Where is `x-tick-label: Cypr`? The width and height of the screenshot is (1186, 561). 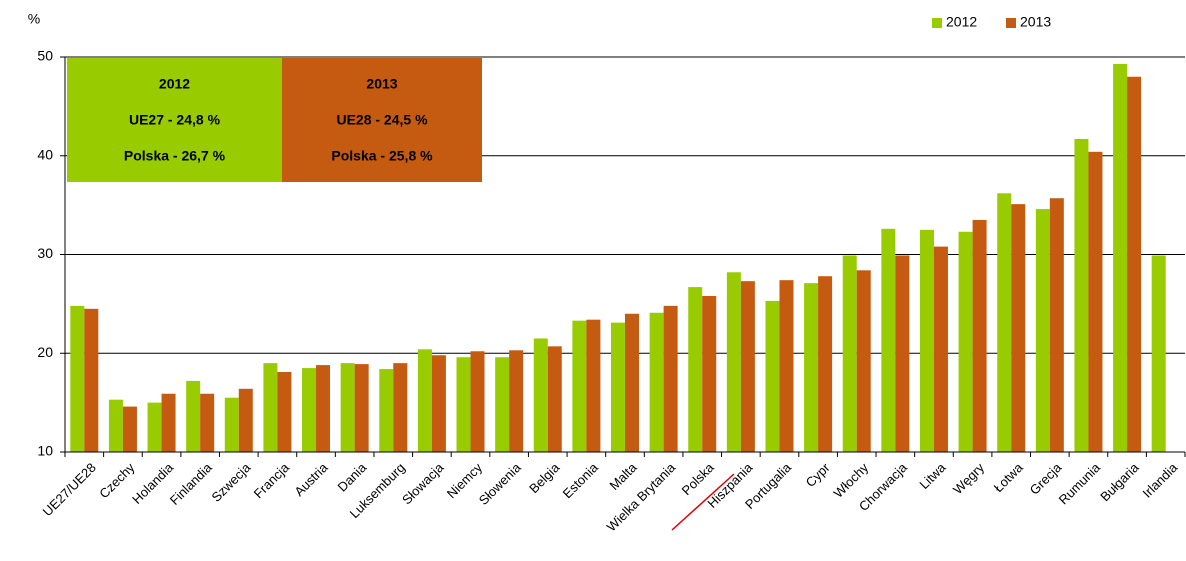
x-tick-label: Cypr is located at coordinates (818, 474).